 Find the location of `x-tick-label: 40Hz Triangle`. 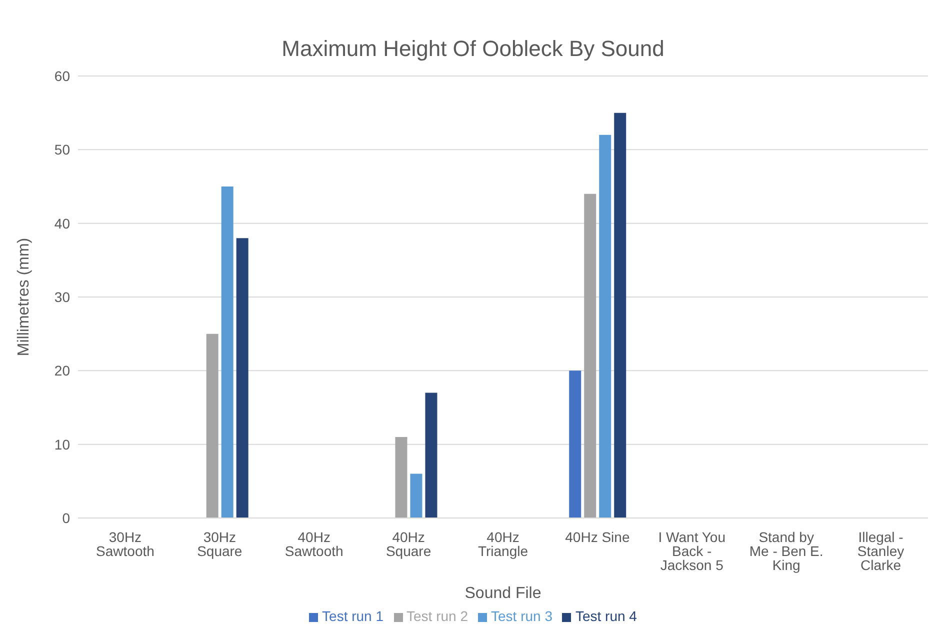

x-tick-label: 40Hz Triangle is located at coordinates (503, 543).